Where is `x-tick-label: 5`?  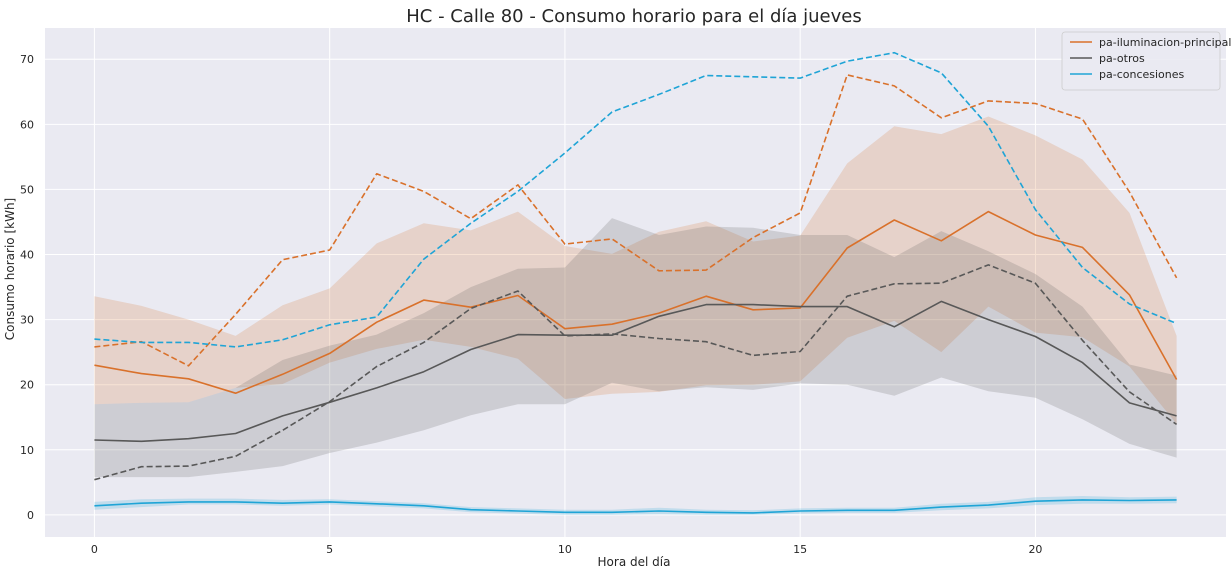
x-tick-label: 5 is located at coordinates (329, 549).